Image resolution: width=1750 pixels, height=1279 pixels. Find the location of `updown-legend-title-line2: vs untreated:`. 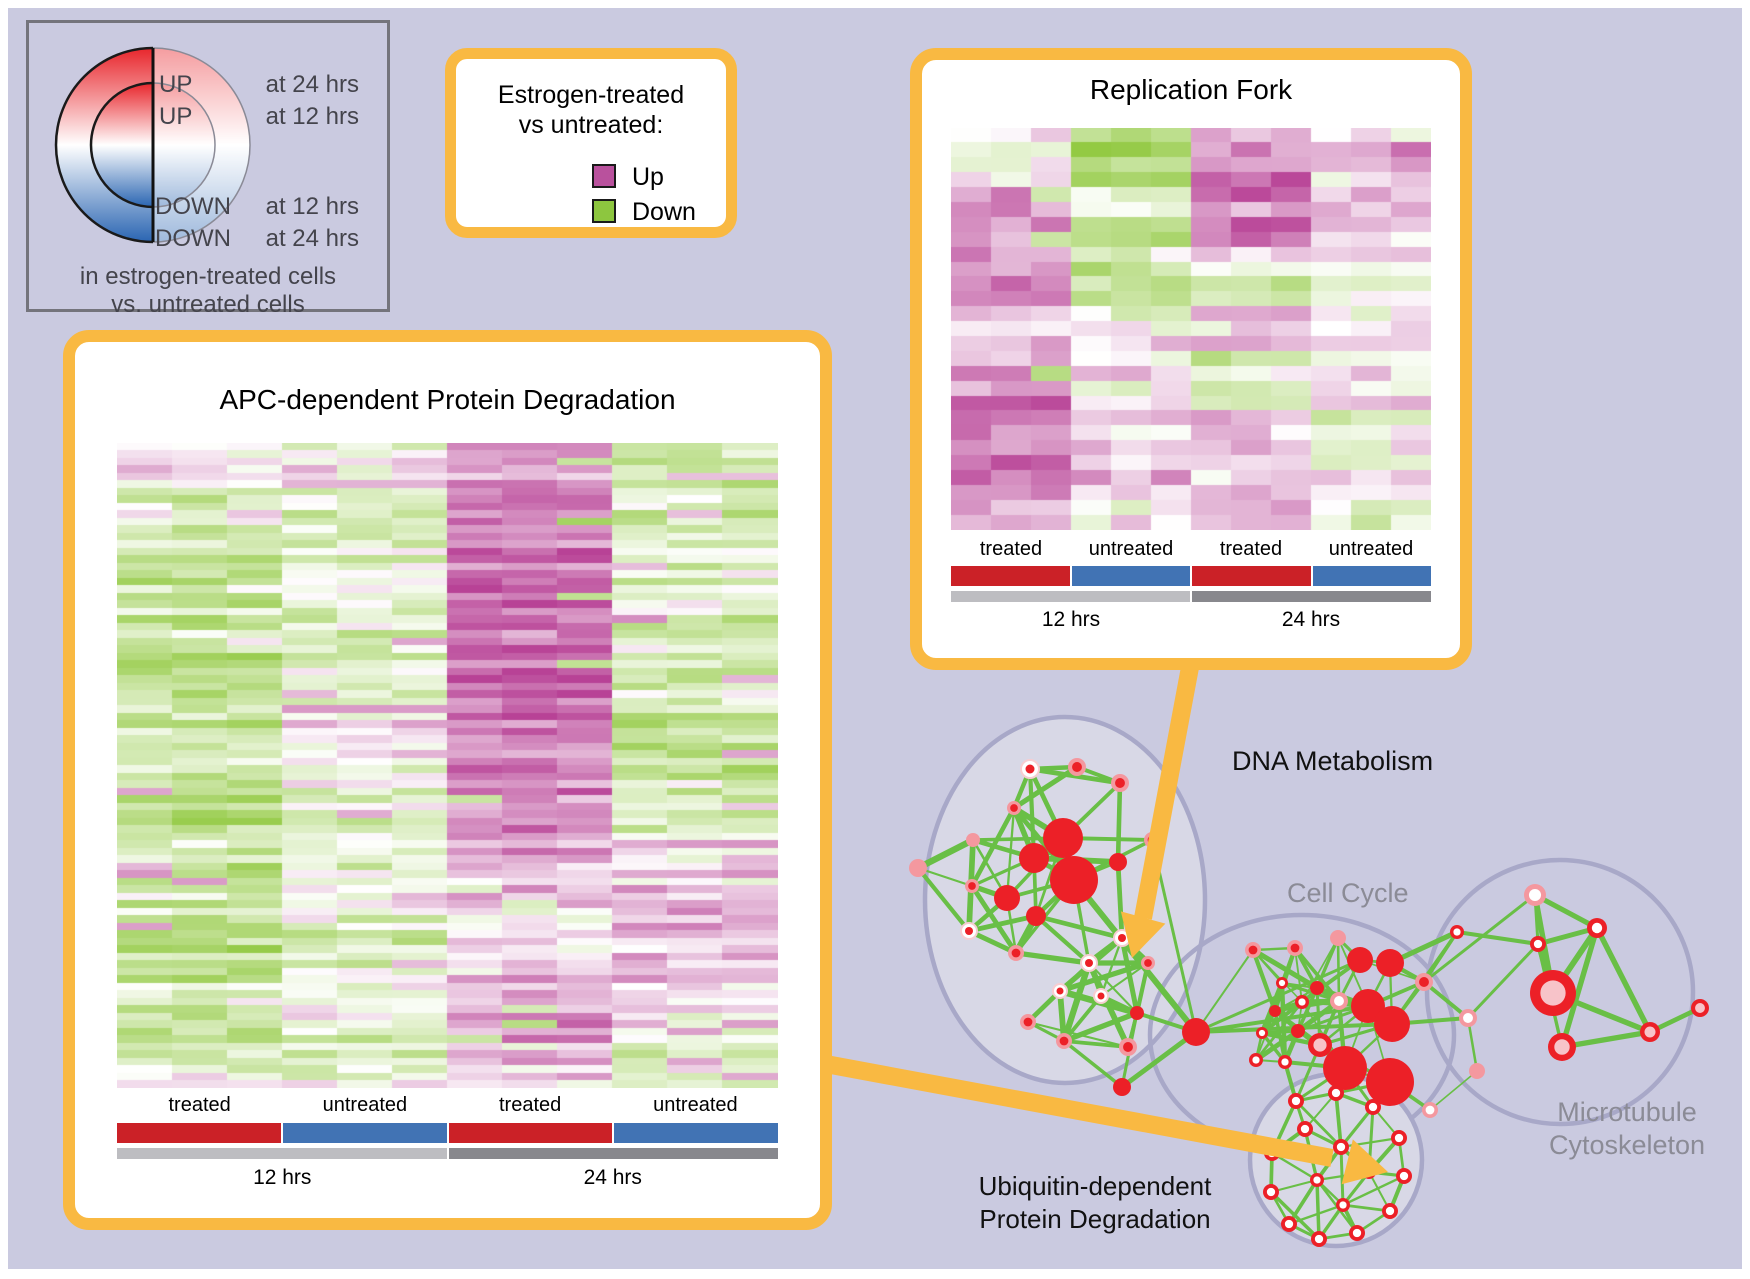

updown-legend-title-line2: vs untreated: is located at coordinates (591, 125).